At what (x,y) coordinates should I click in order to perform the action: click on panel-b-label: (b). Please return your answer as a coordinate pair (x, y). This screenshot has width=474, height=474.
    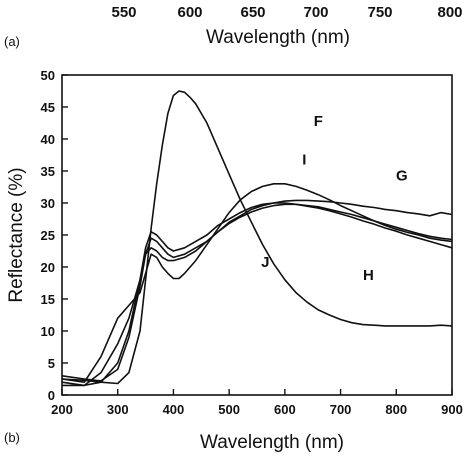
    Looking at the image, I should click on (12, 437).